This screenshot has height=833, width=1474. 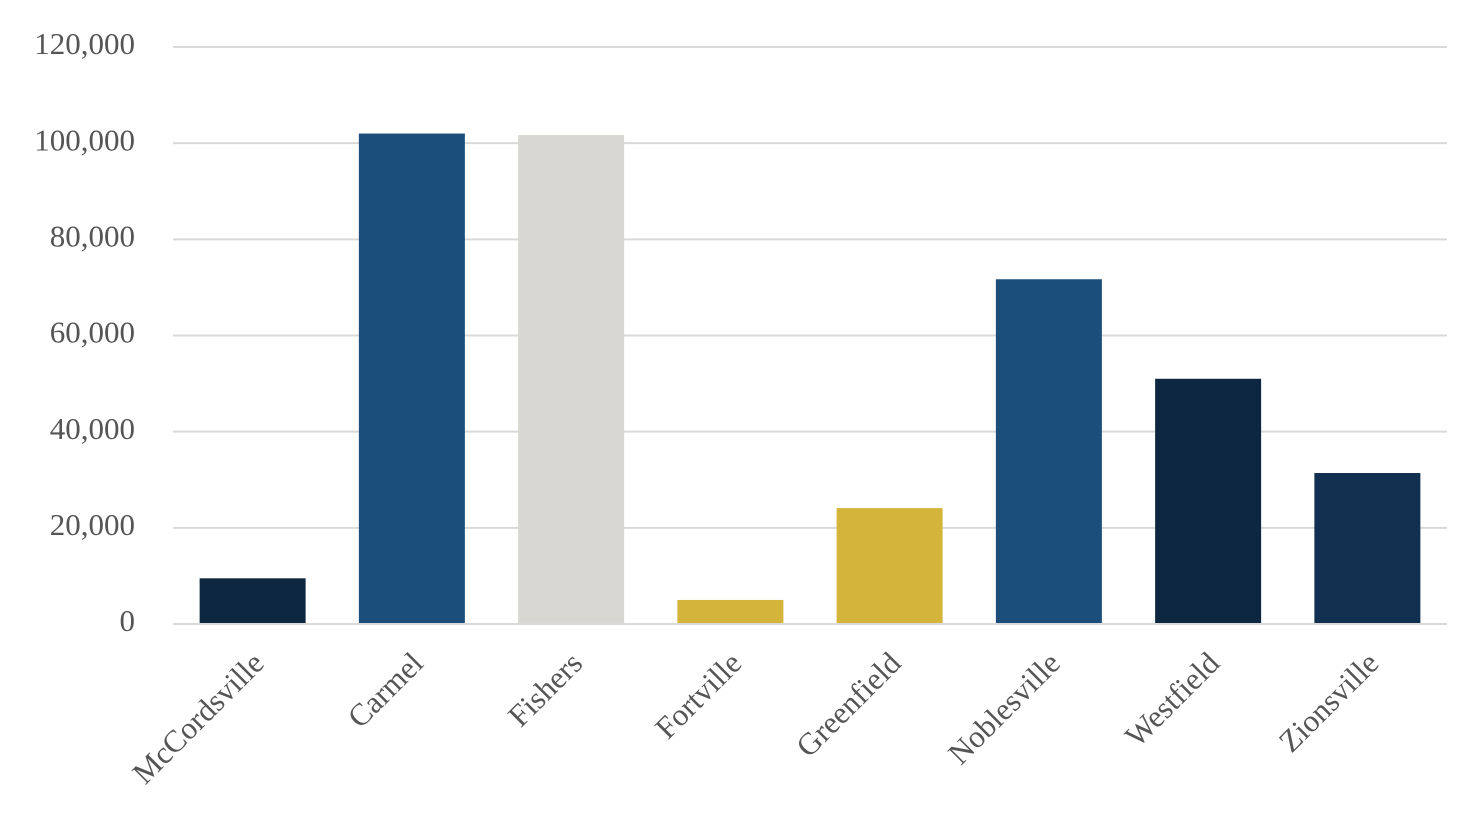 I want to click on x-tick-label: Carmel, so click(x=385, y=689).